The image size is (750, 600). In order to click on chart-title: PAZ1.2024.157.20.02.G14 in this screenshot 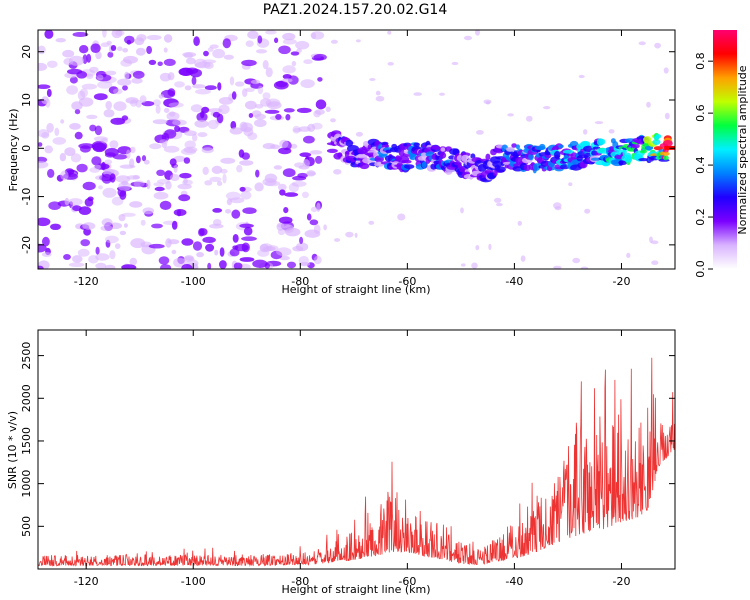, I will do `click(355, 10)`.